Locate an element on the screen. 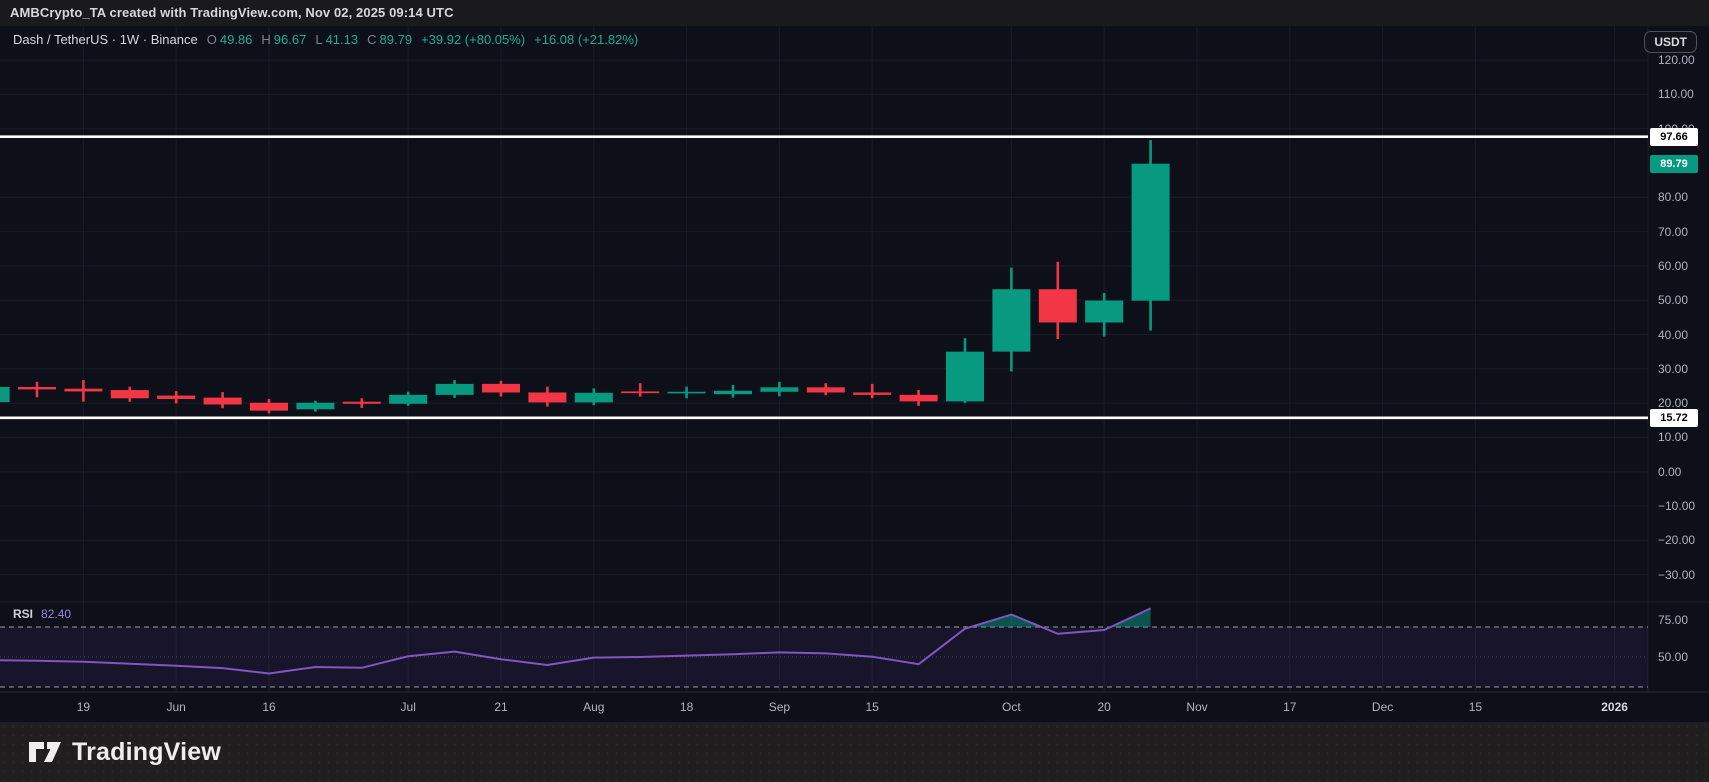  hline-price-badge: 97.66 is located at coordinates (1674, 136).